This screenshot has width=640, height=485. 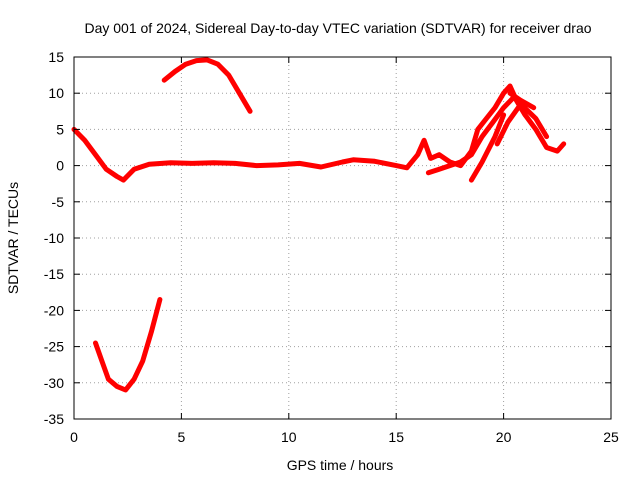 What do you see at coordinates (54, 383) in the screenshot?
I see `y-tick-label: -30` at bounding box center [54, 383].